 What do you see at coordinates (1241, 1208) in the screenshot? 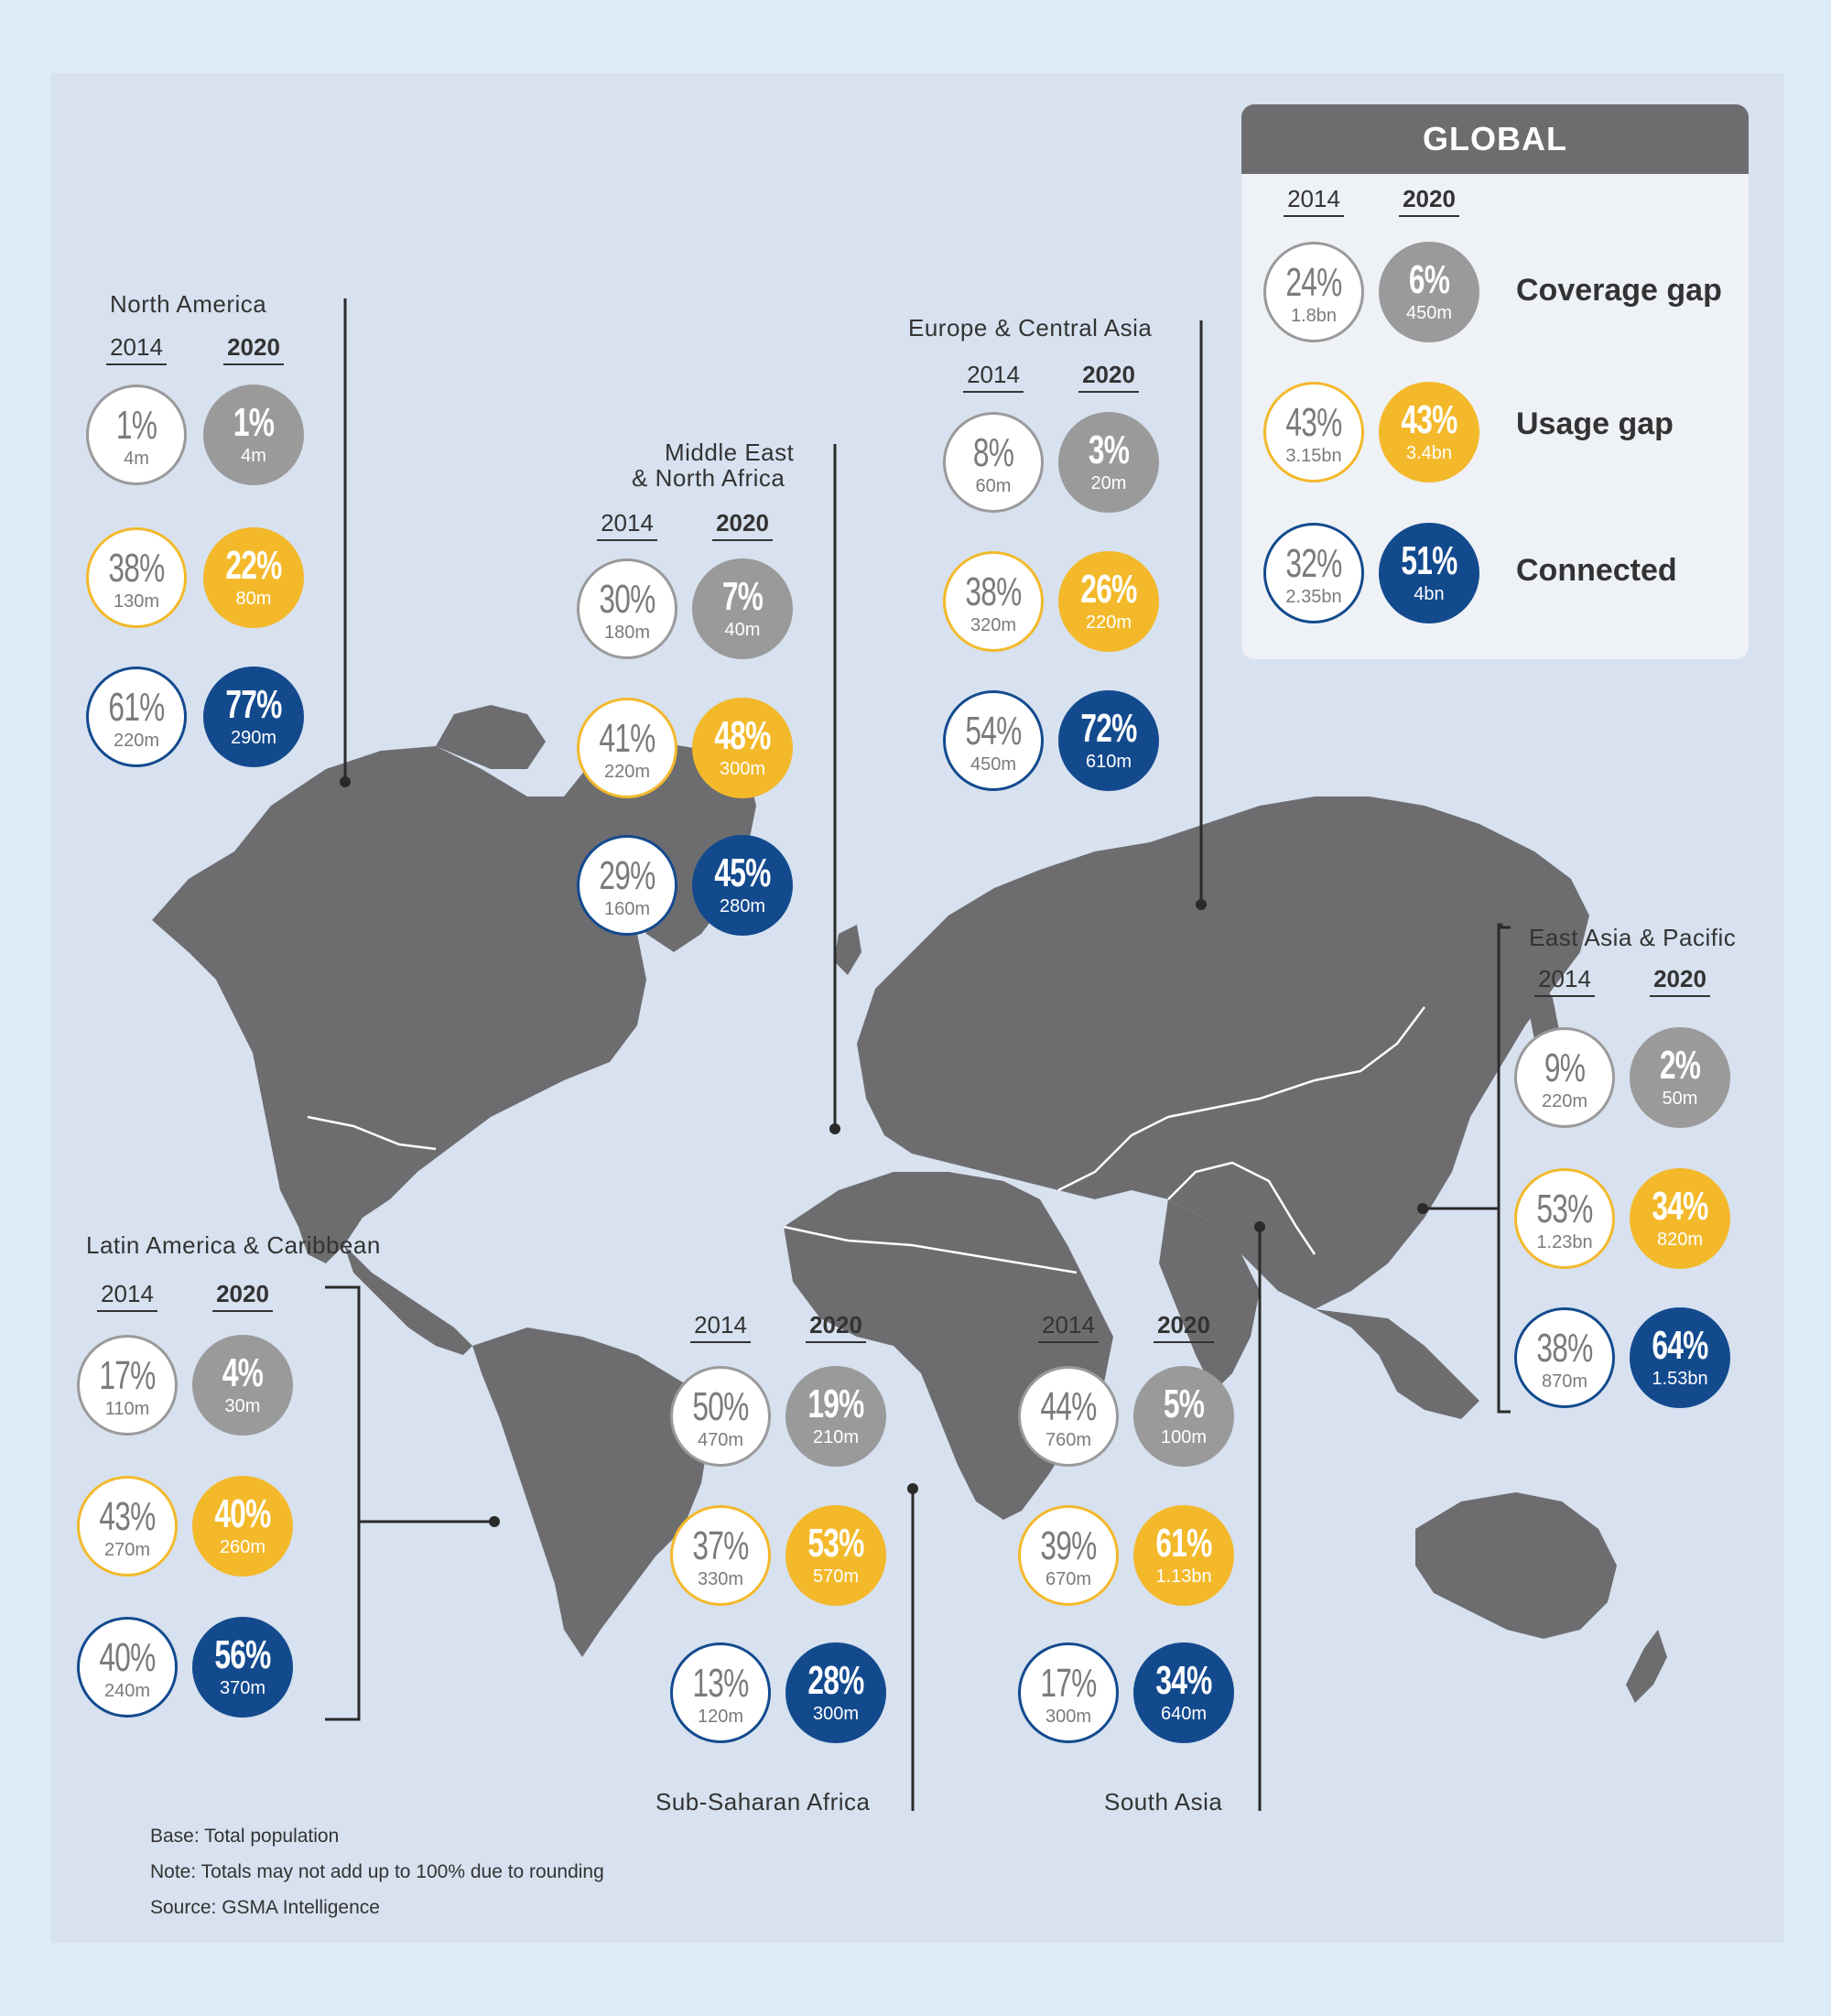
I see `south-asia-border` at bounding box center [1241, 1208].